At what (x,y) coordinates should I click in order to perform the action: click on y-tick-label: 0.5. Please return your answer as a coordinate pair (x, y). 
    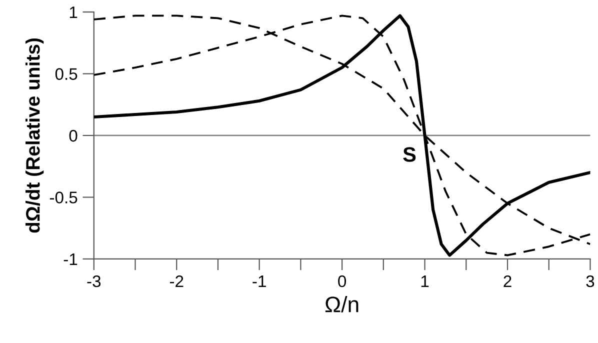
    Looking at the image, I should click on (66, 74).